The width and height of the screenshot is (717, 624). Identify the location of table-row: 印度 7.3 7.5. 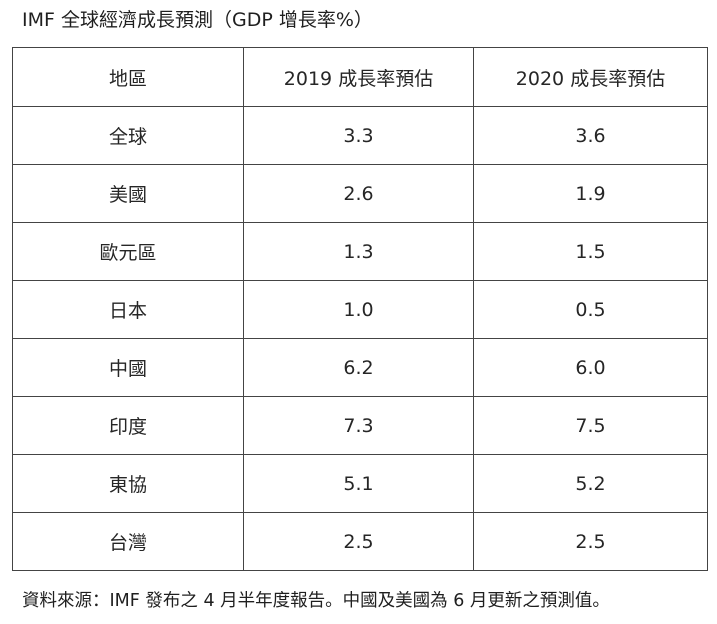
(360, 425).